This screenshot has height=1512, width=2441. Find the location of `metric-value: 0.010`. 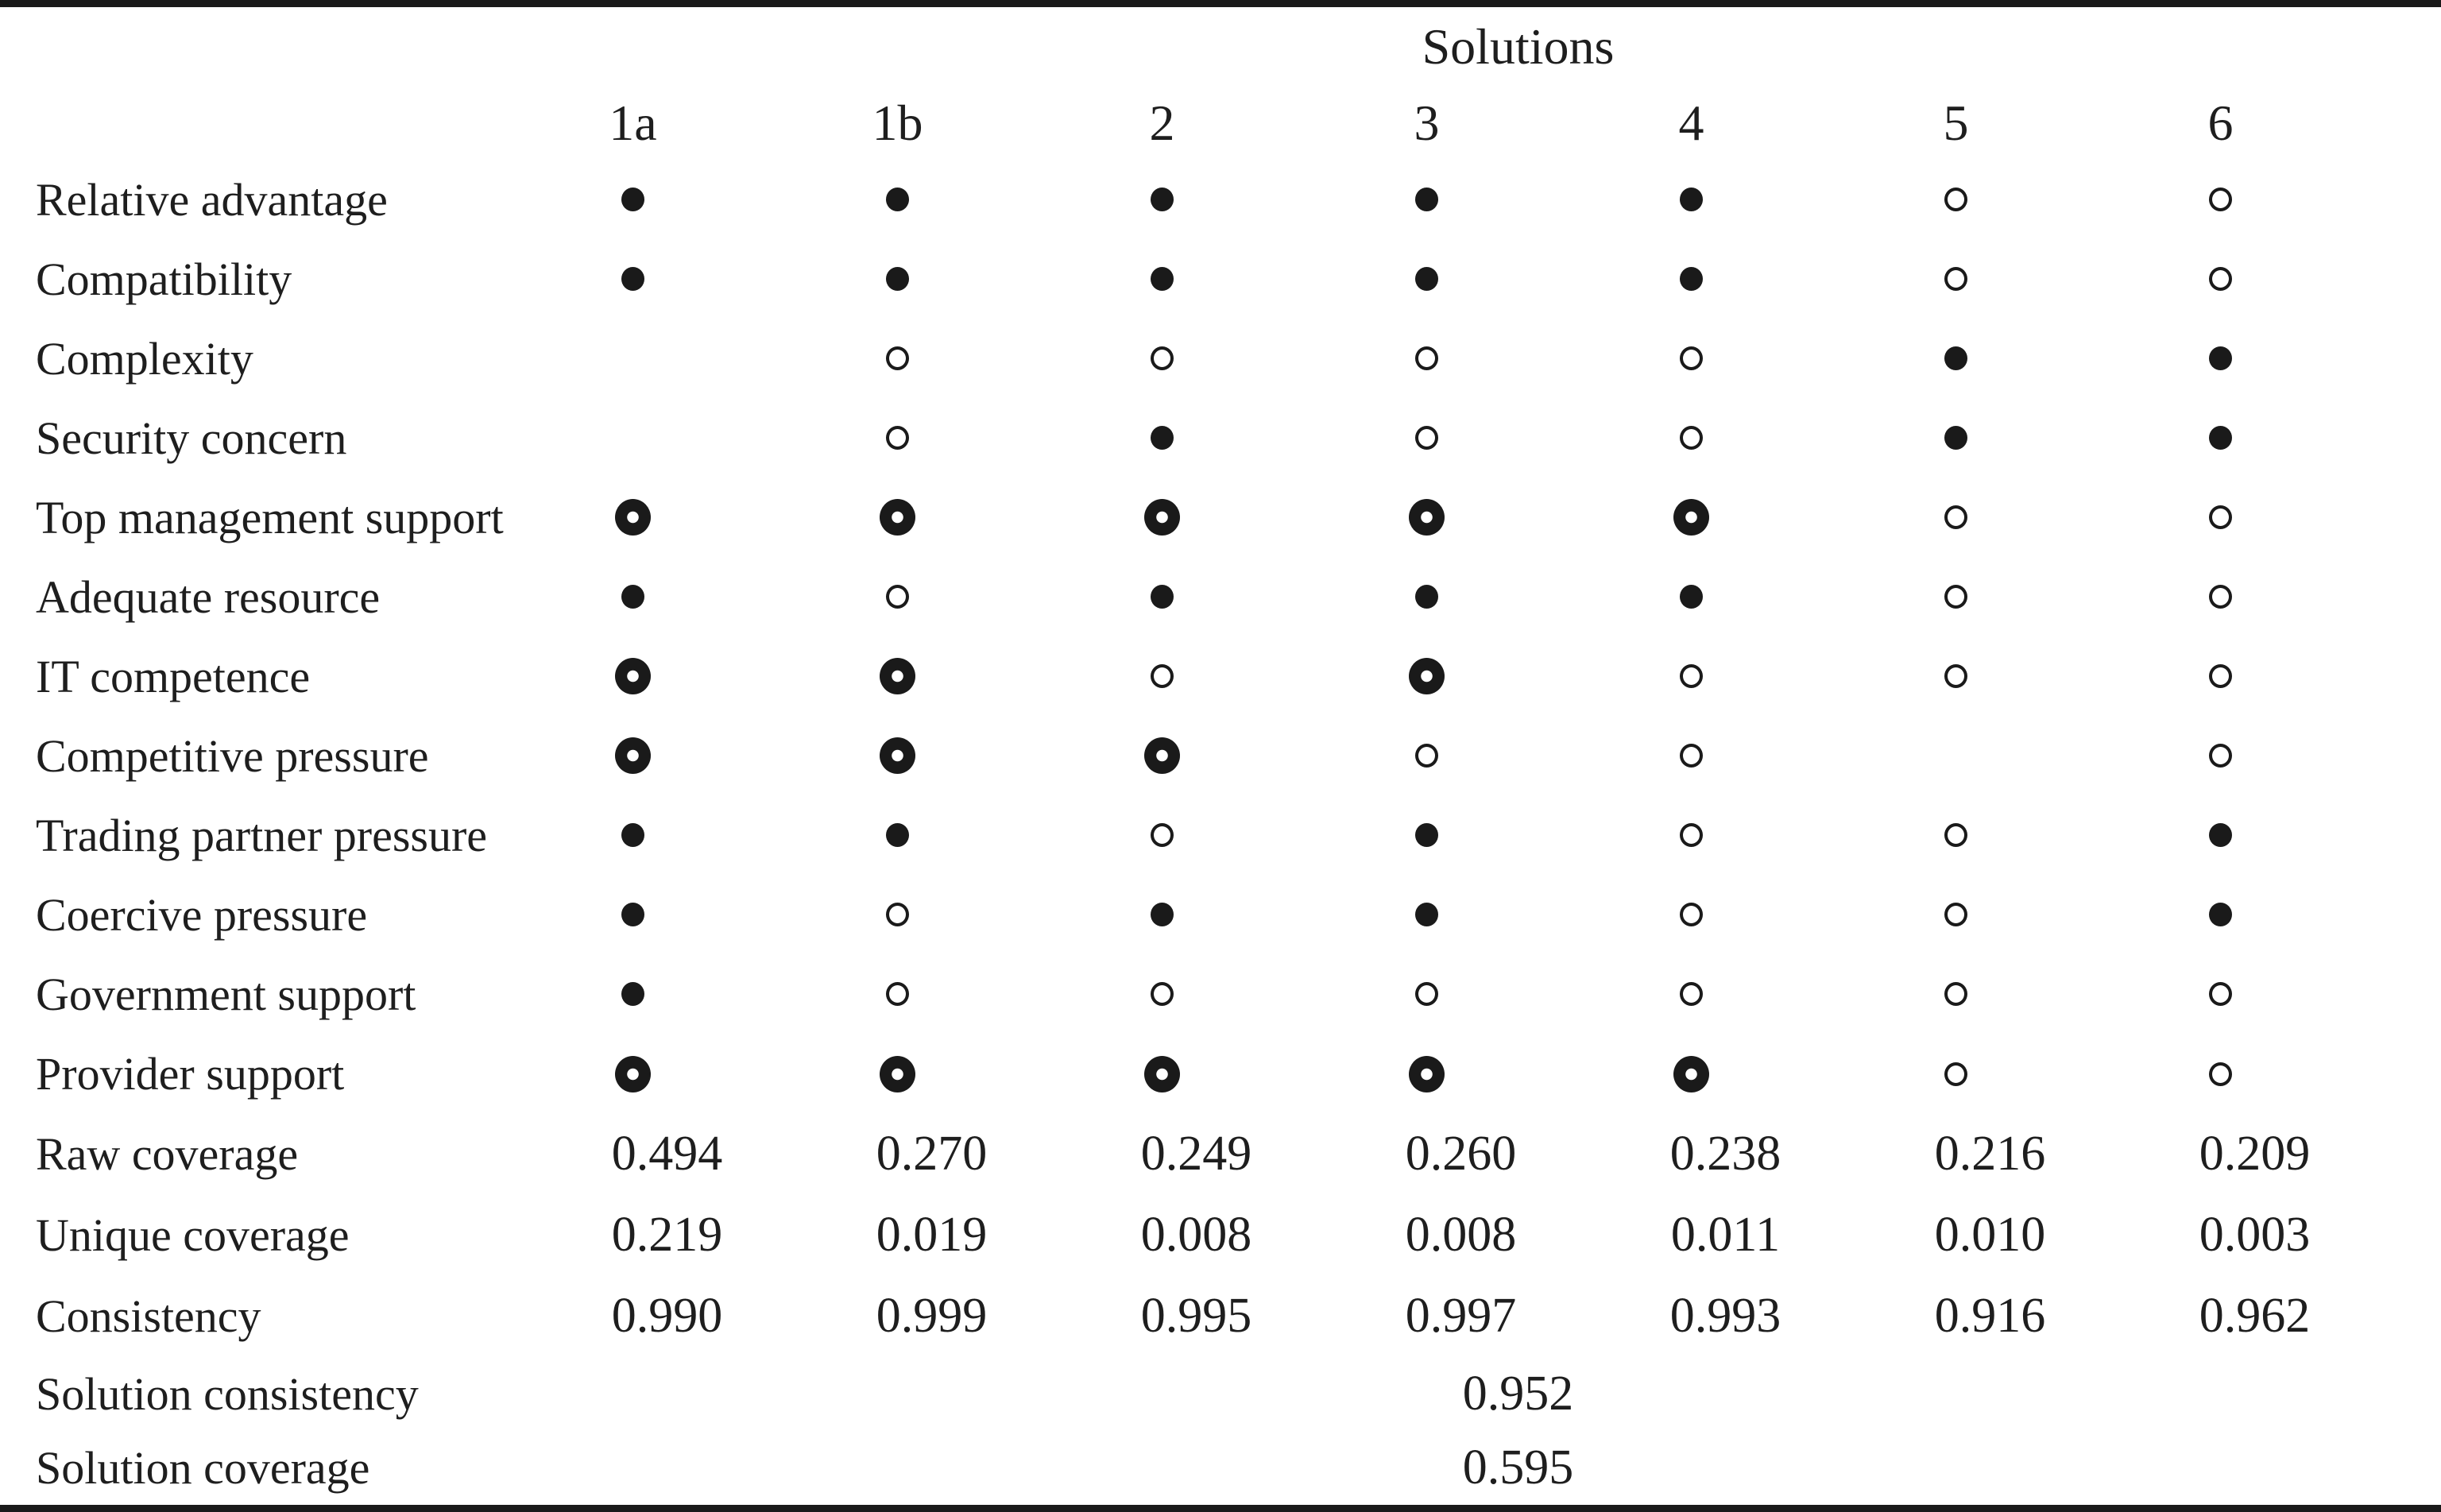

metric-value: 0.010 is located at coordinates (1990, 1235).